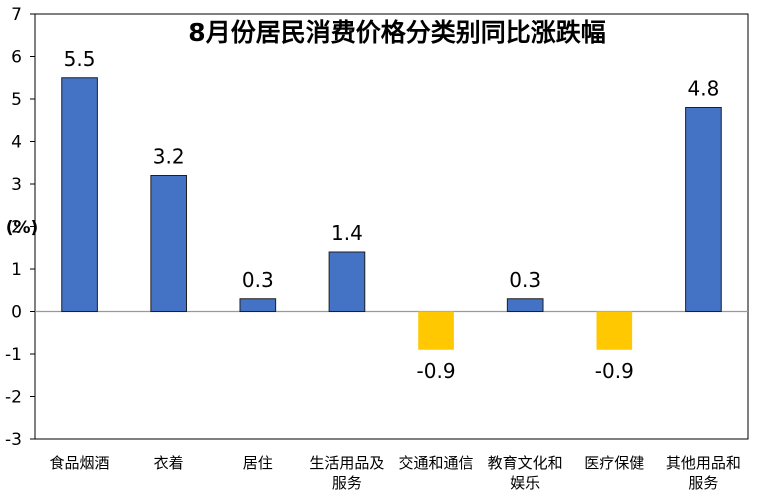  What do you see at coordinates (346, 463) in the screenshot?
I see `category-label-3: 生活用品及` at bounding box center [346, 463].